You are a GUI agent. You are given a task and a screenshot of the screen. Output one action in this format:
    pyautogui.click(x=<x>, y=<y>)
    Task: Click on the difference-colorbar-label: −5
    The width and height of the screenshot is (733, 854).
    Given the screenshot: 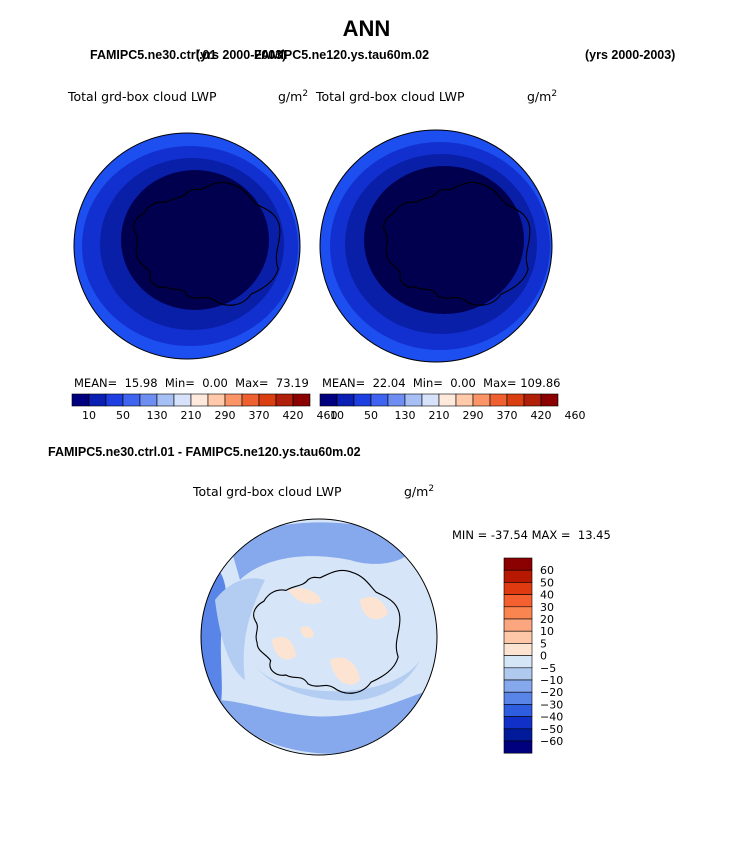 What is the action you would take?
    pyautogui.click(x=548, y=668)
    